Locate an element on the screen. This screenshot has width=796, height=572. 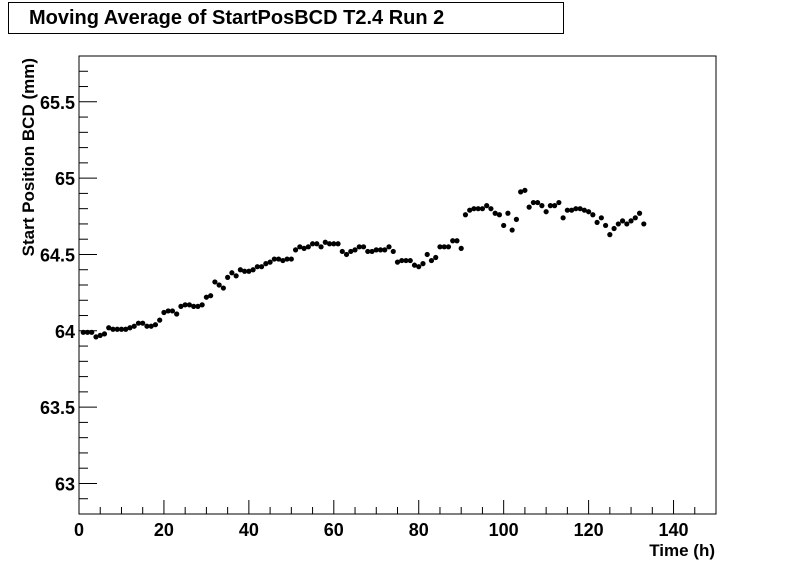
y-tick-label: 65 is located at coordinates (65, 179).